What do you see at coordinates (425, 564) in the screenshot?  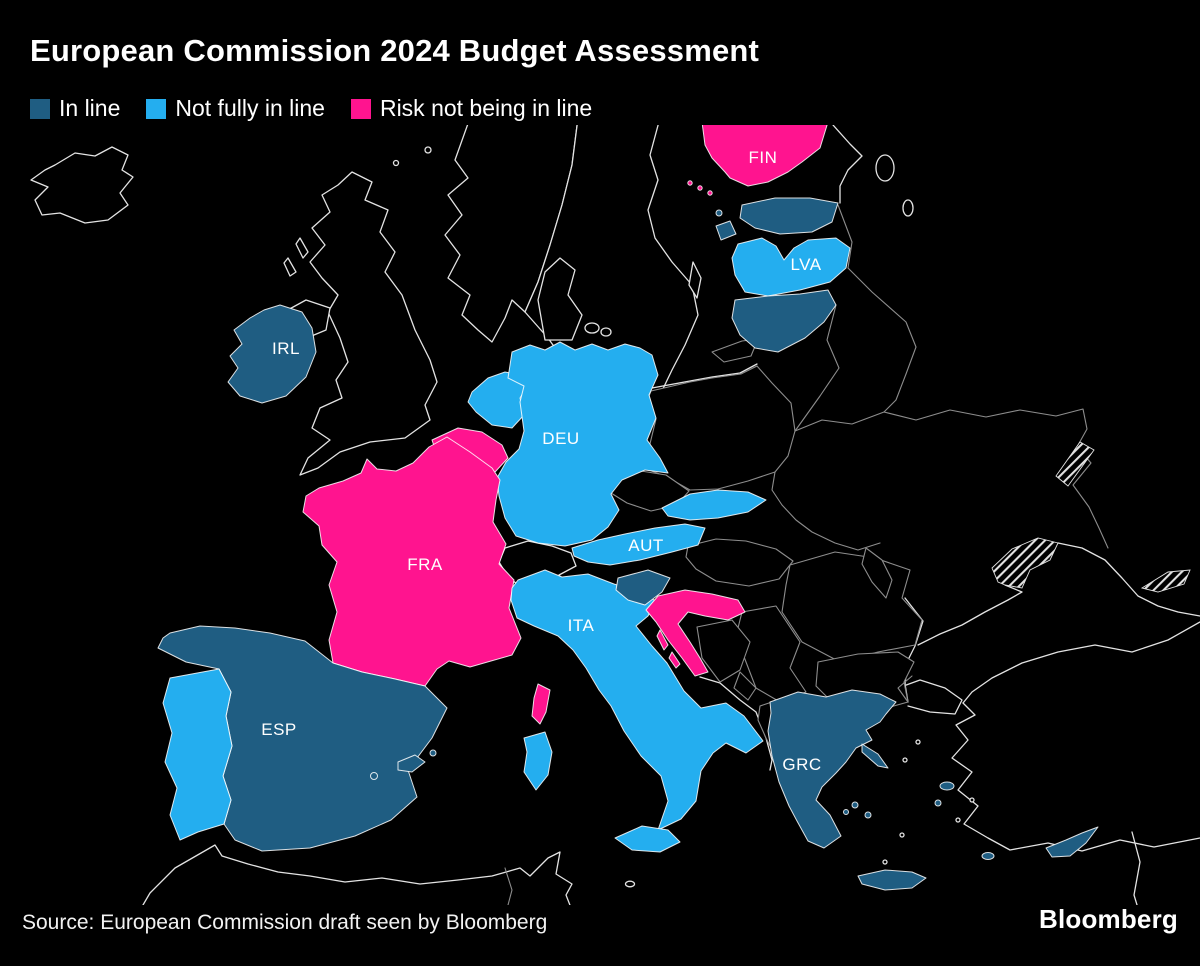 I see `country-label-fra: FRA` at bounding box center [425, 564].